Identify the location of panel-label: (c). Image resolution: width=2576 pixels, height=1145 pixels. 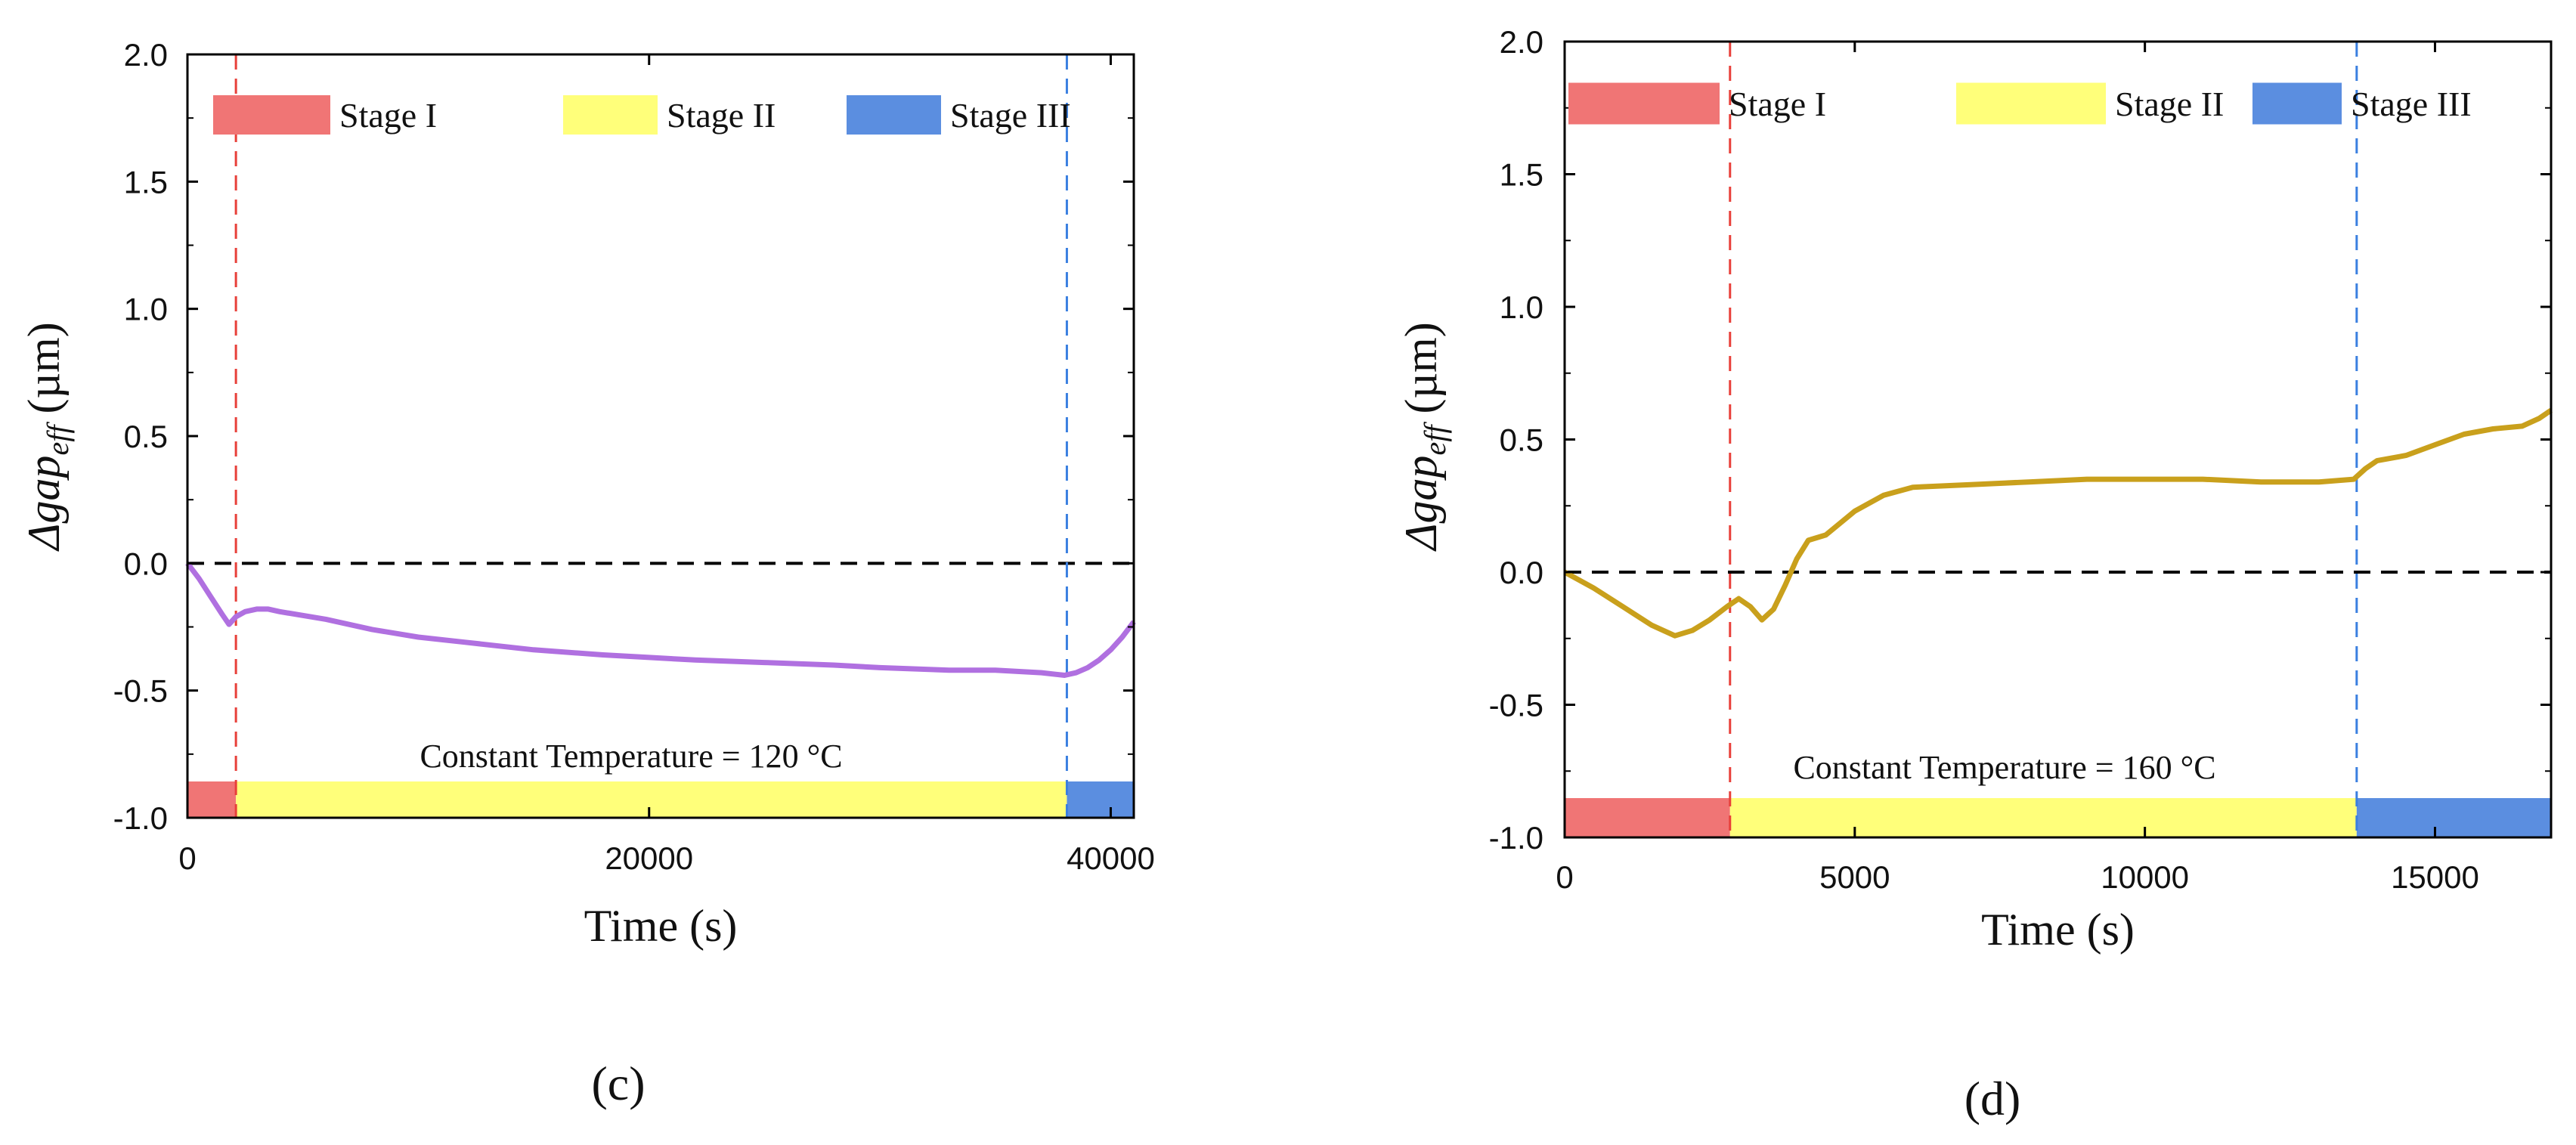
(618, 1083).